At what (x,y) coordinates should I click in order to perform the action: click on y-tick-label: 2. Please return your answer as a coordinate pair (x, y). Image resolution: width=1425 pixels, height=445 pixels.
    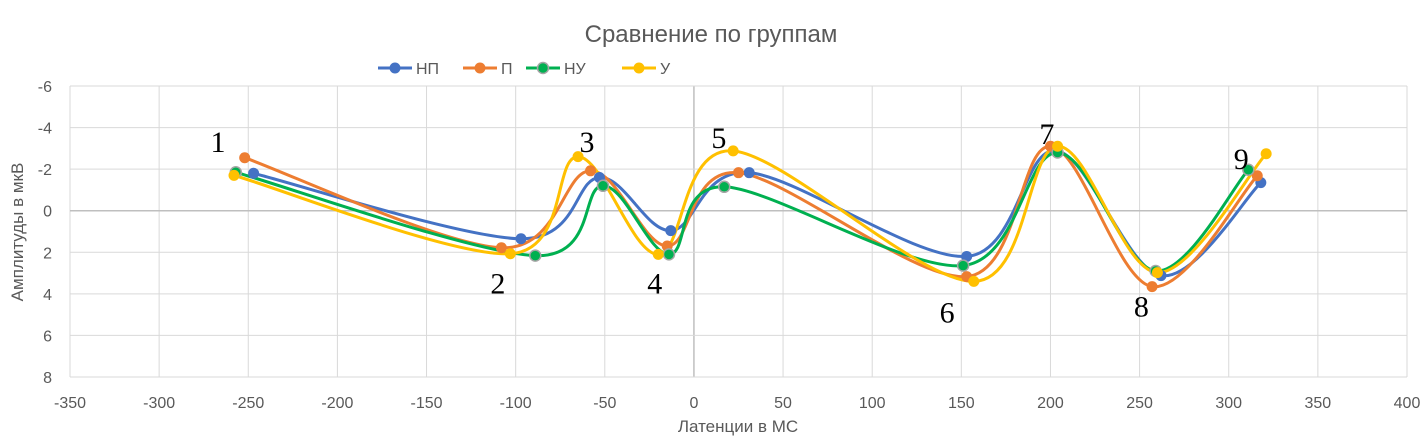
    Looking at the image, I should click on (47, 253).